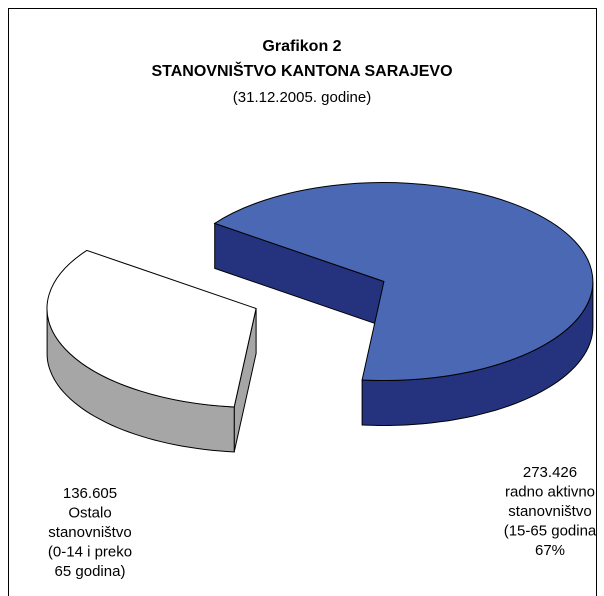 This screenshot has width=604, height=596. What do you see at coordinates (550, 472) in the screenshot?
I see `value-label: 273.426` at bounding box center [550, 472].